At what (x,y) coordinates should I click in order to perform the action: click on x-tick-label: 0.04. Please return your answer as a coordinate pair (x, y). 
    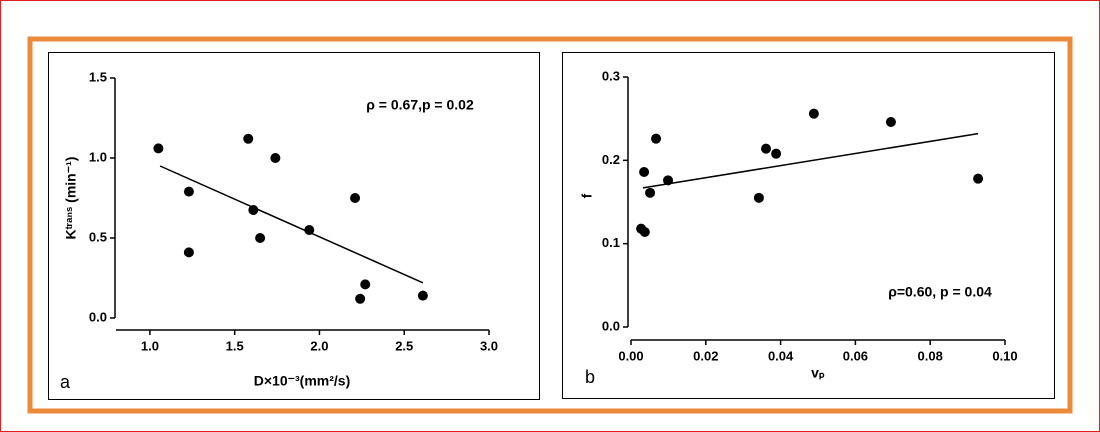
    Looking at the image, I should click on (781, 355).